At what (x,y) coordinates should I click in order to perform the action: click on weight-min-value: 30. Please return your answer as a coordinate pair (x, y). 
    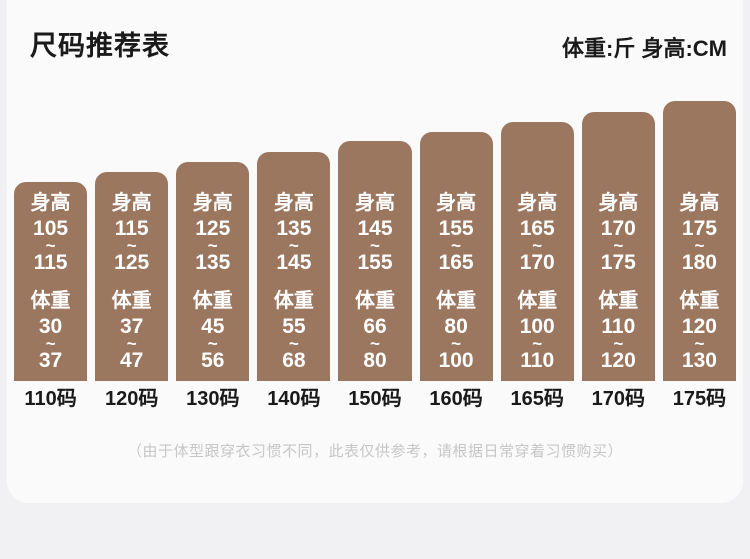
    Looking at the image, I should click on (50, 326).